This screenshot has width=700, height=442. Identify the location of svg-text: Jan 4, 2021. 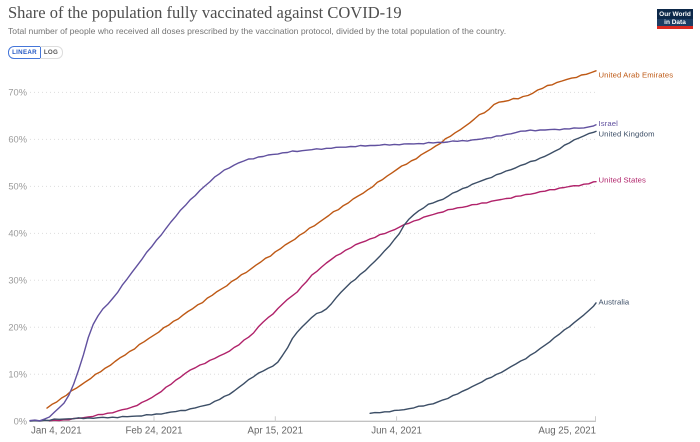
(56, 431).